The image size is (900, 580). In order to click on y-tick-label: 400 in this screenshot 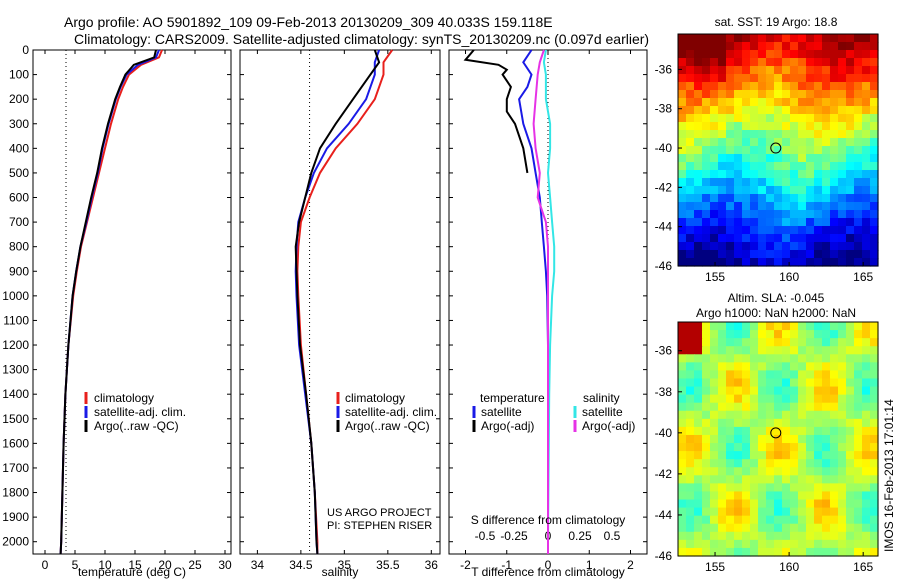, I will do `click(19, 148)`.